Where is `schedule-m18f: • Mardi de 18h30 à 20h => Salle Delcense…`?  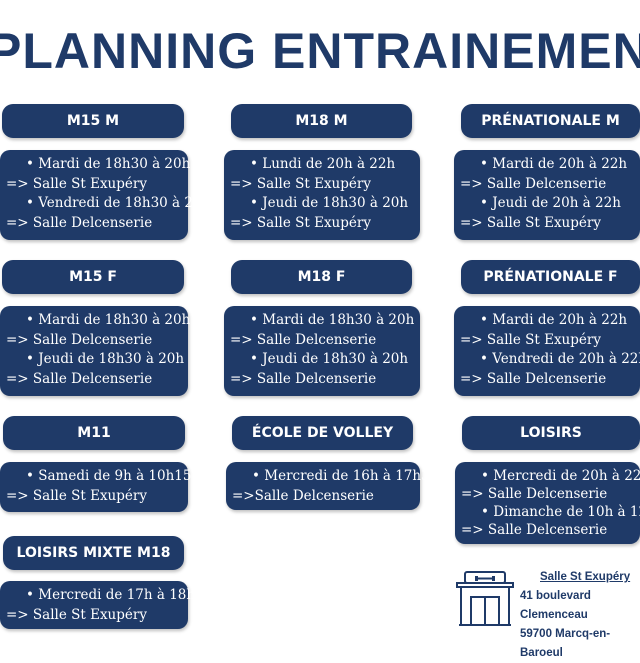 schedule-m18f: • Mardi de 18h30 à 20h => Salle Delcense… is located at coordinates (322, 351).